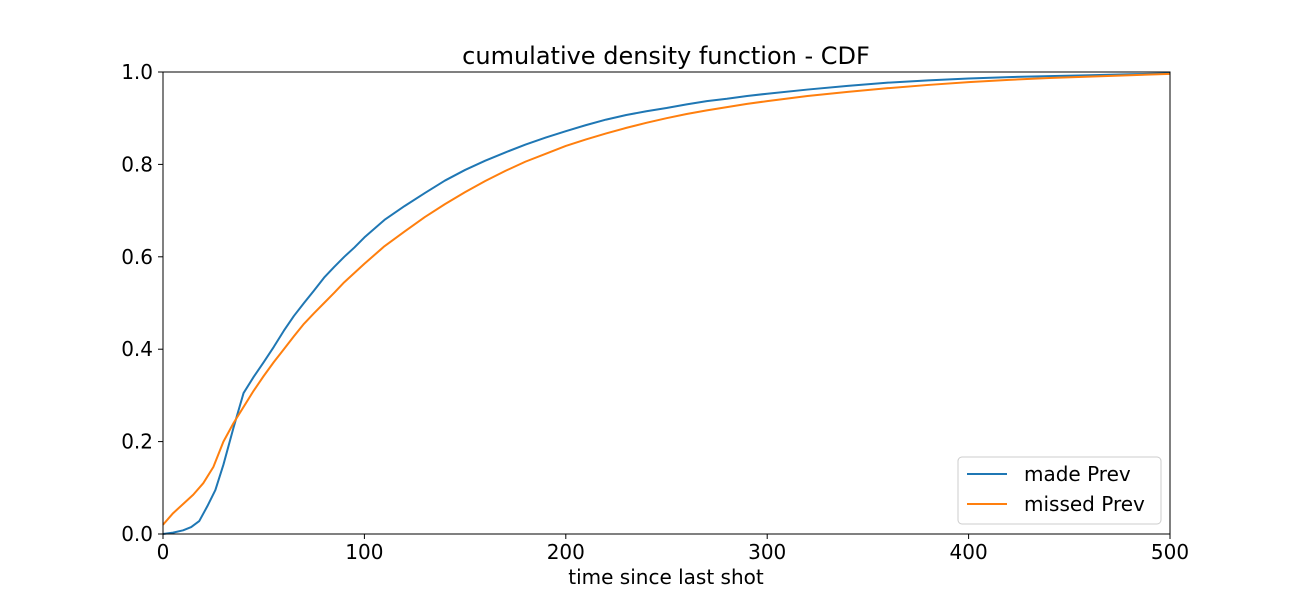 This screenshot has height=600, width=1300. Describe the element at coordinates (137, 72) in the screenshot. I see `y-tick-label: 1.0` at that location.